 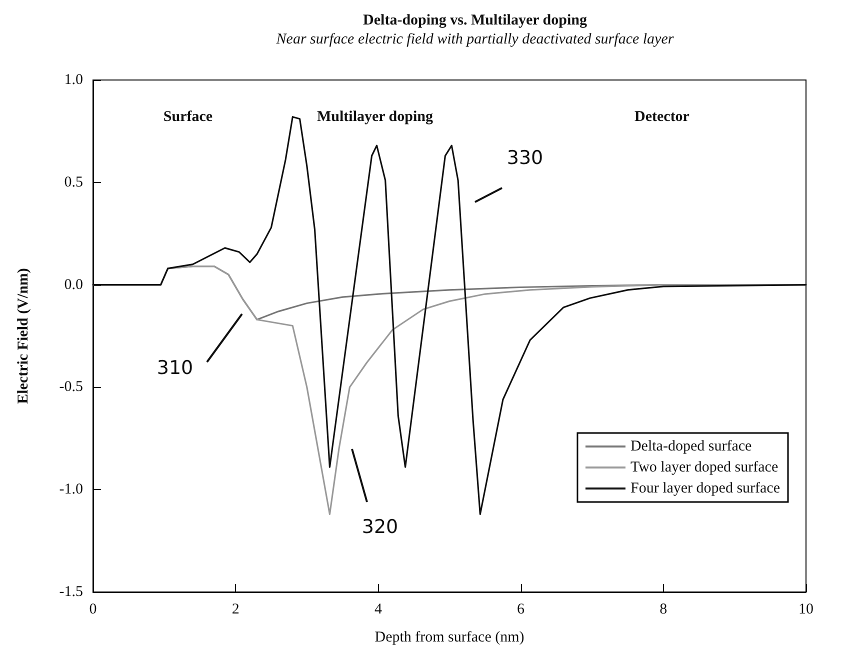 I want to click on chart-title: Delta-doping vs. Multilayer doping, so click(x=475, y=20).